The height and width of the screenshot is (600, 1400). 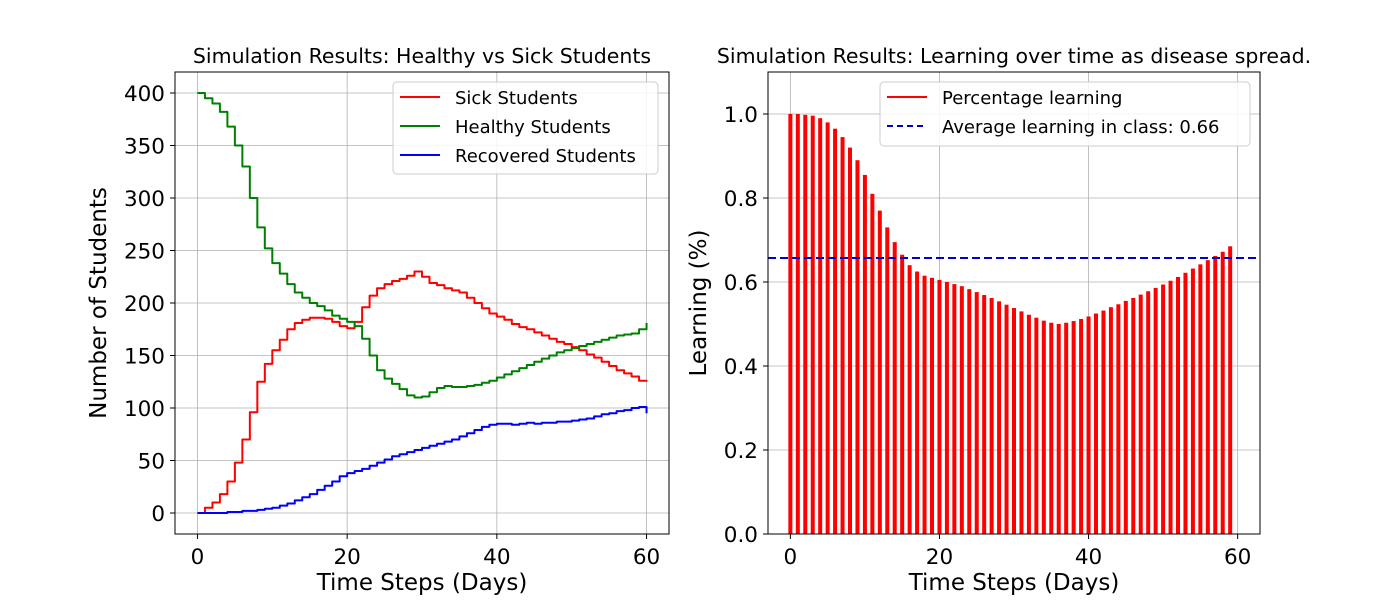 What do you see at coordinates (1237, 557) in the screenshot?
I see `right-xtick-label-60: 60` at bounding box center [1237, 557].